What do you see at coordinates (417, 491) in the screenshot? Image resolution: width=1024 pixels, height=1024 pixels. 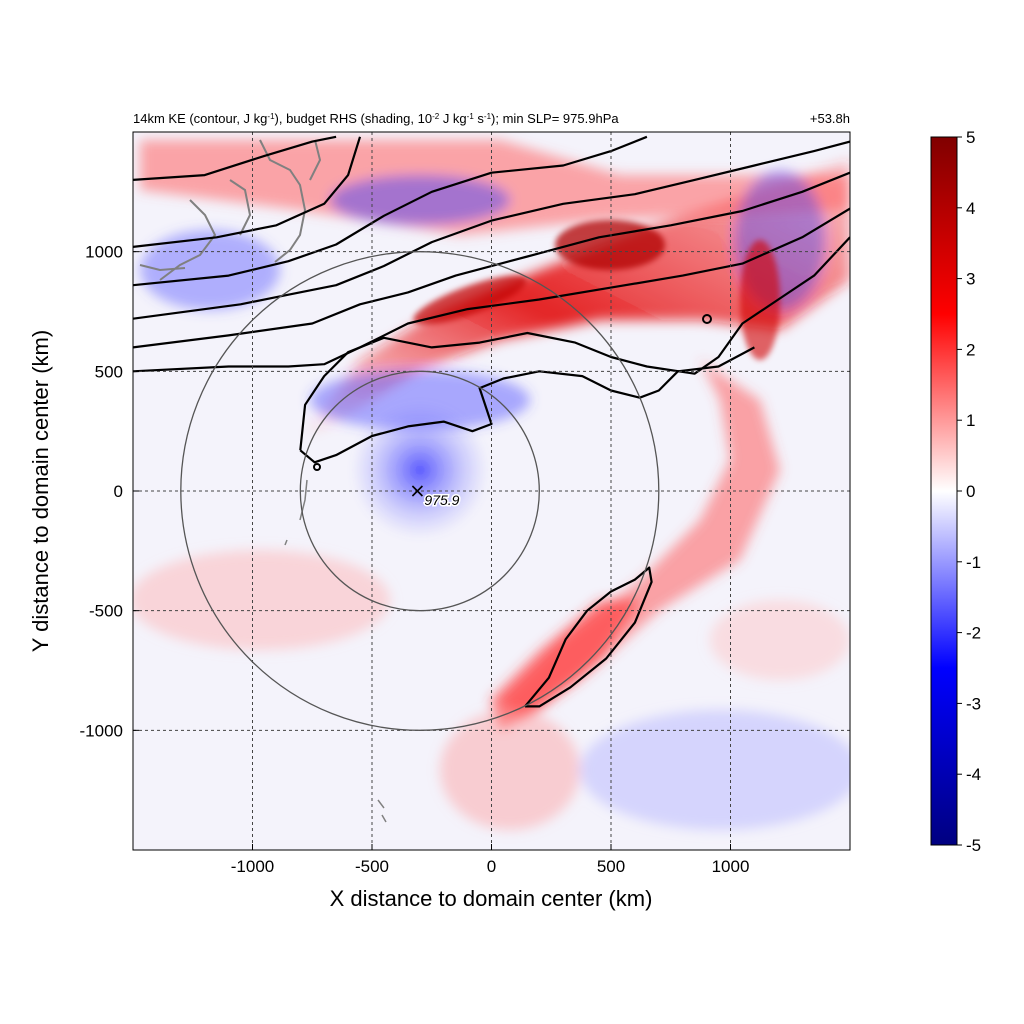 I see `storm-center-marker` at bounding box center [417, 491].